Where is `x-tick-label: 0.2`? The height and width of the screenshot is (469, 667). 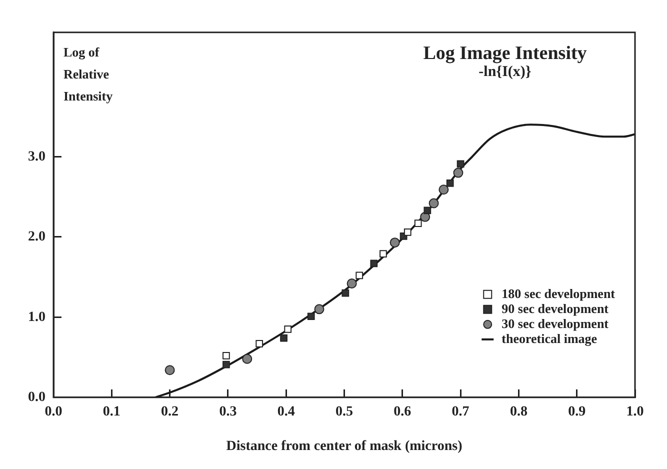
x-tick-label: 0.2 is located at coordinates (170, 412).